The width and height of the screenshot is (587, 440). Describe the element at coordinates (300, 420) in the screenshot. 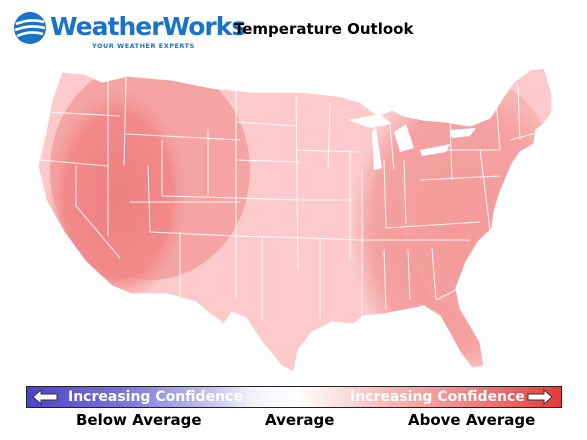

I see `legend-label-average: Average` at that location.